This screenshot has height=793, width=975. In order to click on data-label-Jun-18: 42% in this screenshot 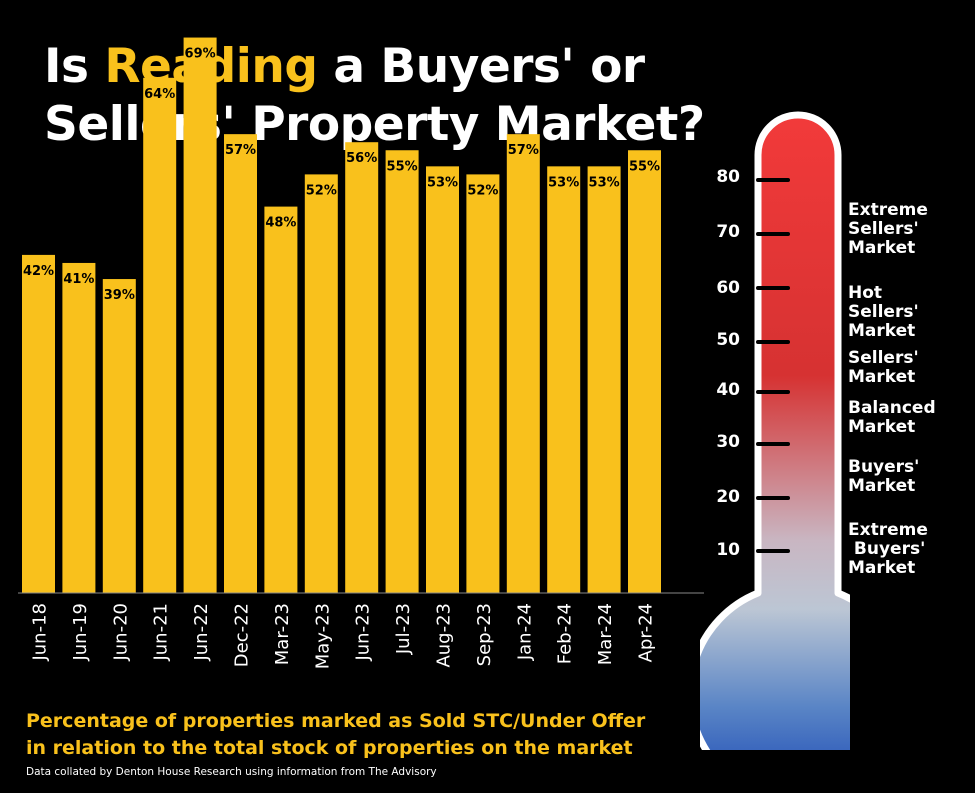, I will do `click(38, 271)`.